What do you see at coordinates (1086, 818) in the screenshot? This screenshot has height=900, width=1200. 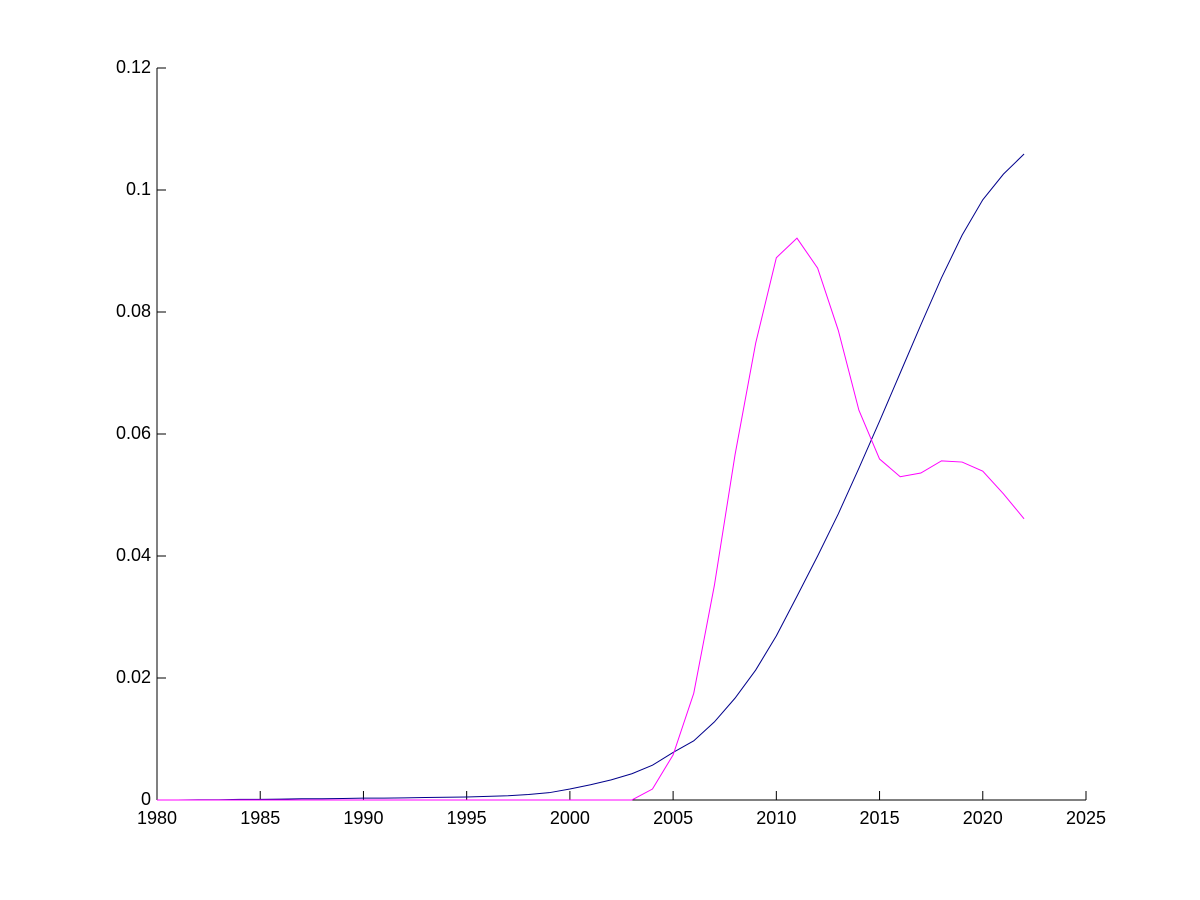 I see `x-tick-label: 2025` at bounding box center [1086, 818].